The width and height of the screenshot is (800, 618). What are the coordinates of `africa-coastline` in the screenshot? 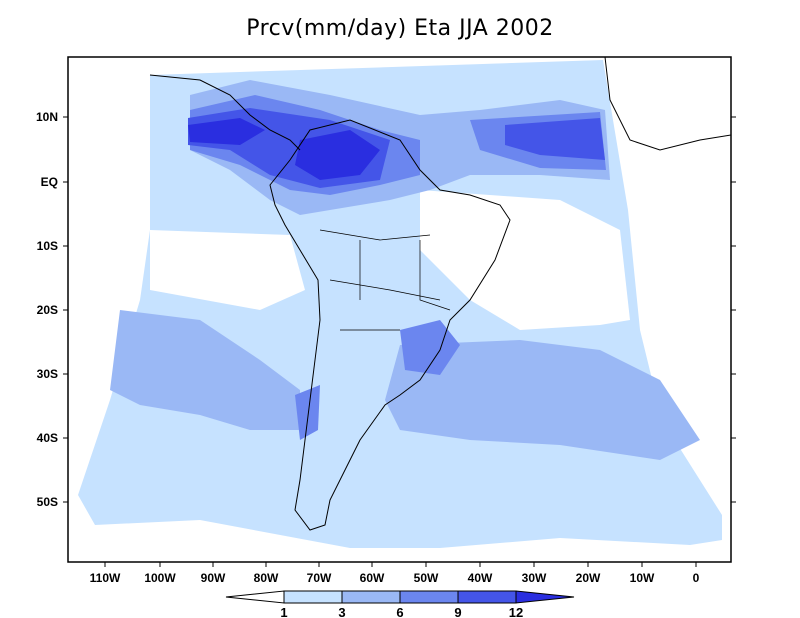 It's located at (667, 104).